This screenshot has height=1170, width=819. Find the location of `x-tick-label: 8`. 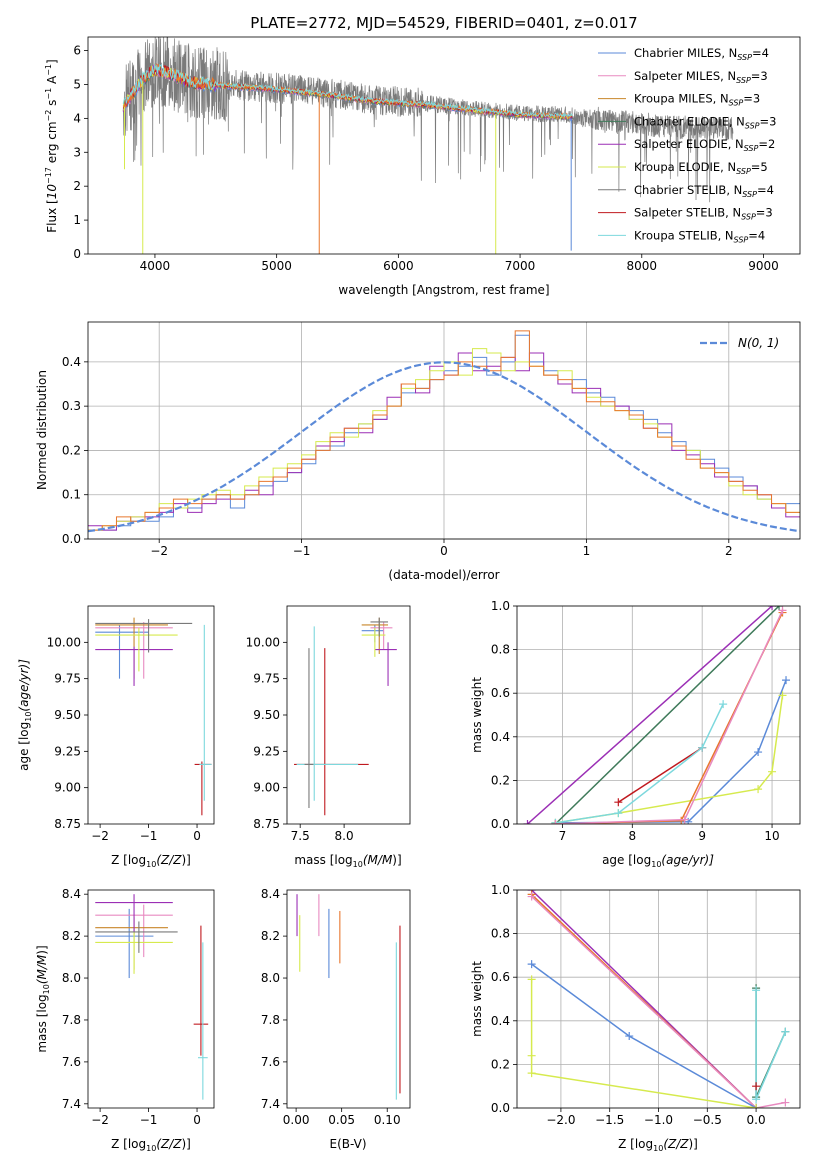

x-tick-label: 8 is located at coordinates (632, 836).